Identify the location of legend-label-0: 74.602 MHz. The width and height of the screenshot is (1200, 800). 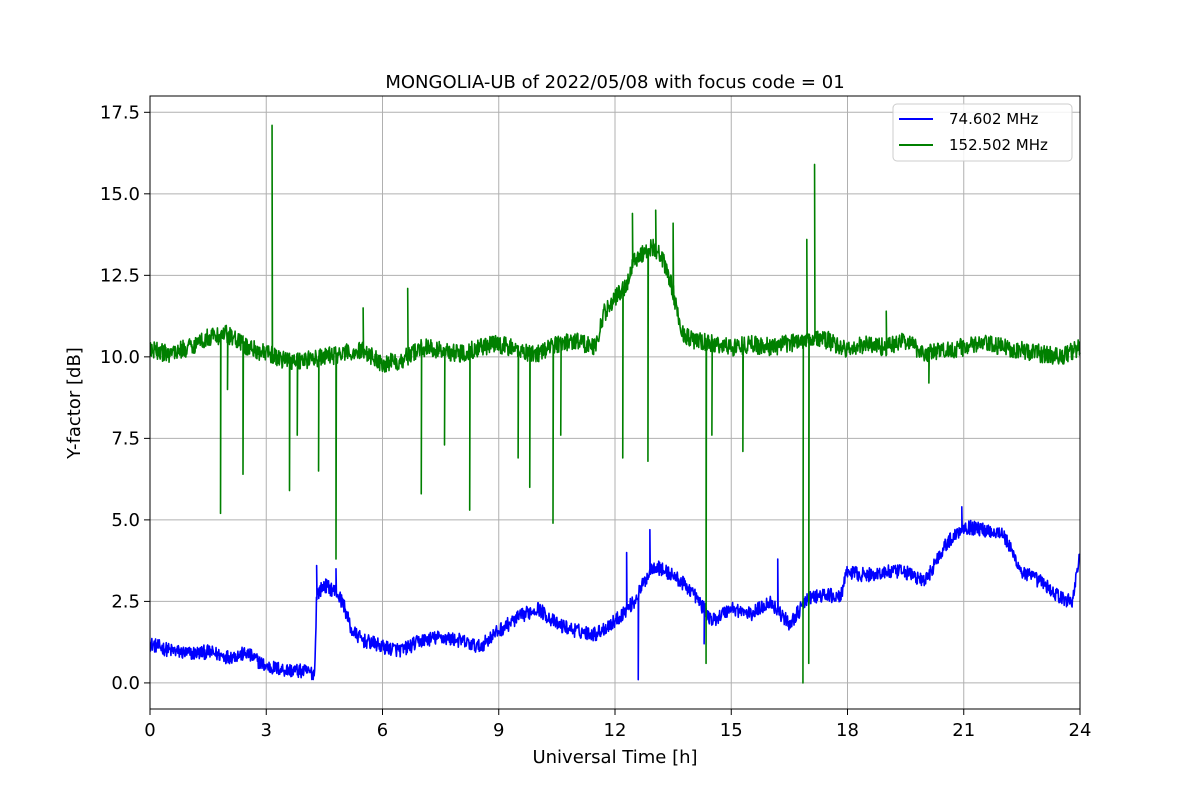
(993, 119).